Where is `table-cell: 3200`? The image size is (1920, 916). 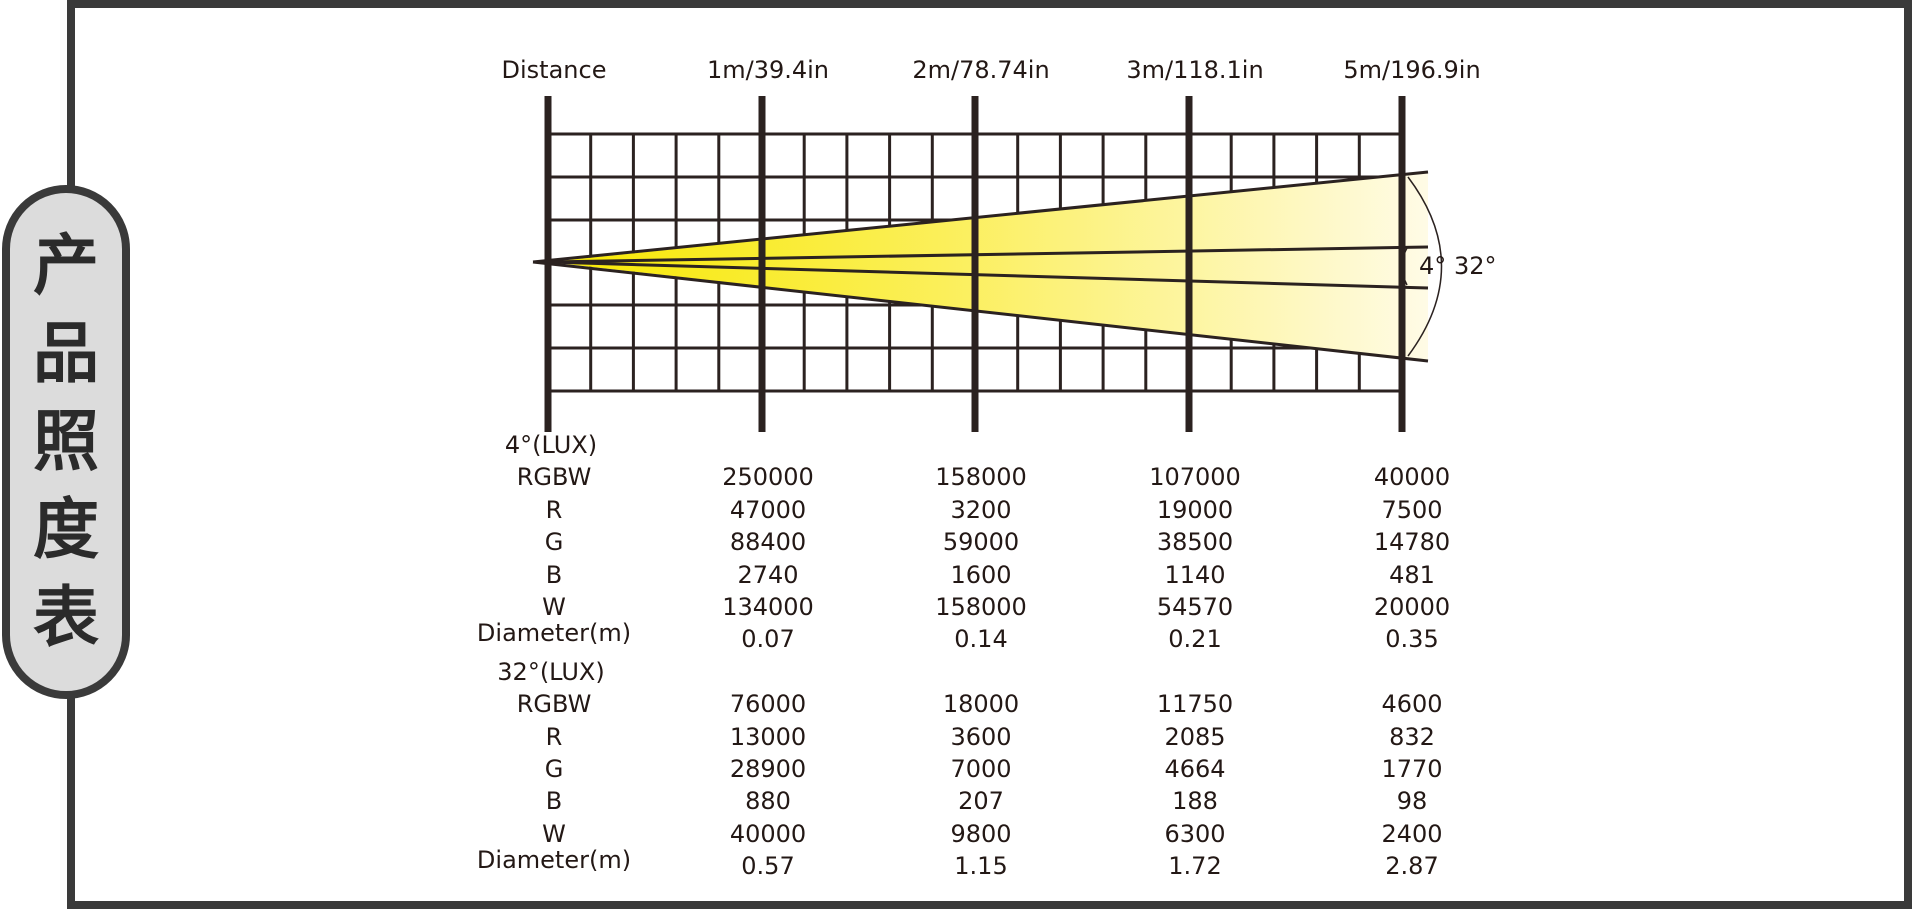 table-cell: 3200 is located at coordinates (981, 509).